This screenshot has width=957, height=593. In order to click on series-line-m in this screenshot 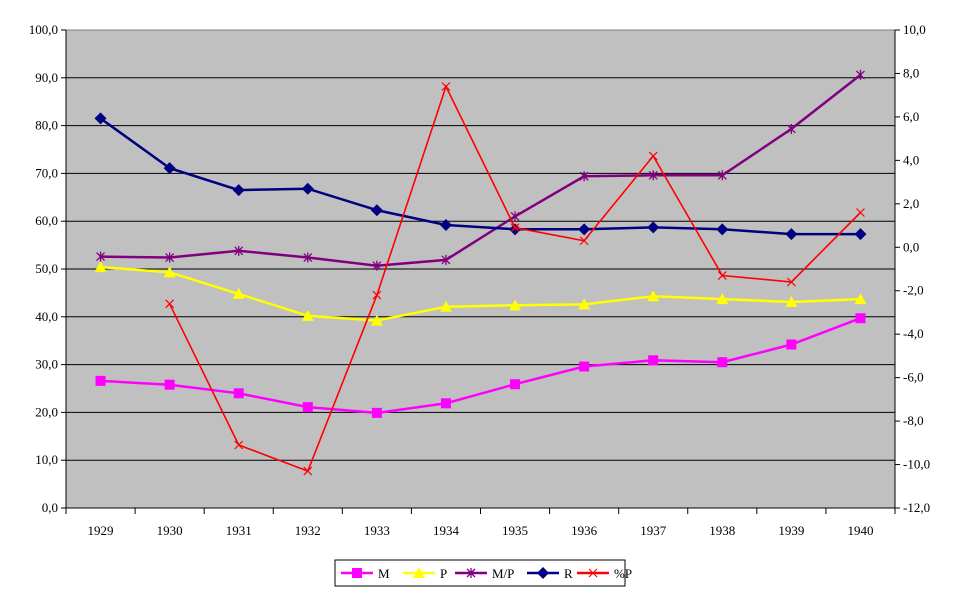, I will do `click(480, 366)`.